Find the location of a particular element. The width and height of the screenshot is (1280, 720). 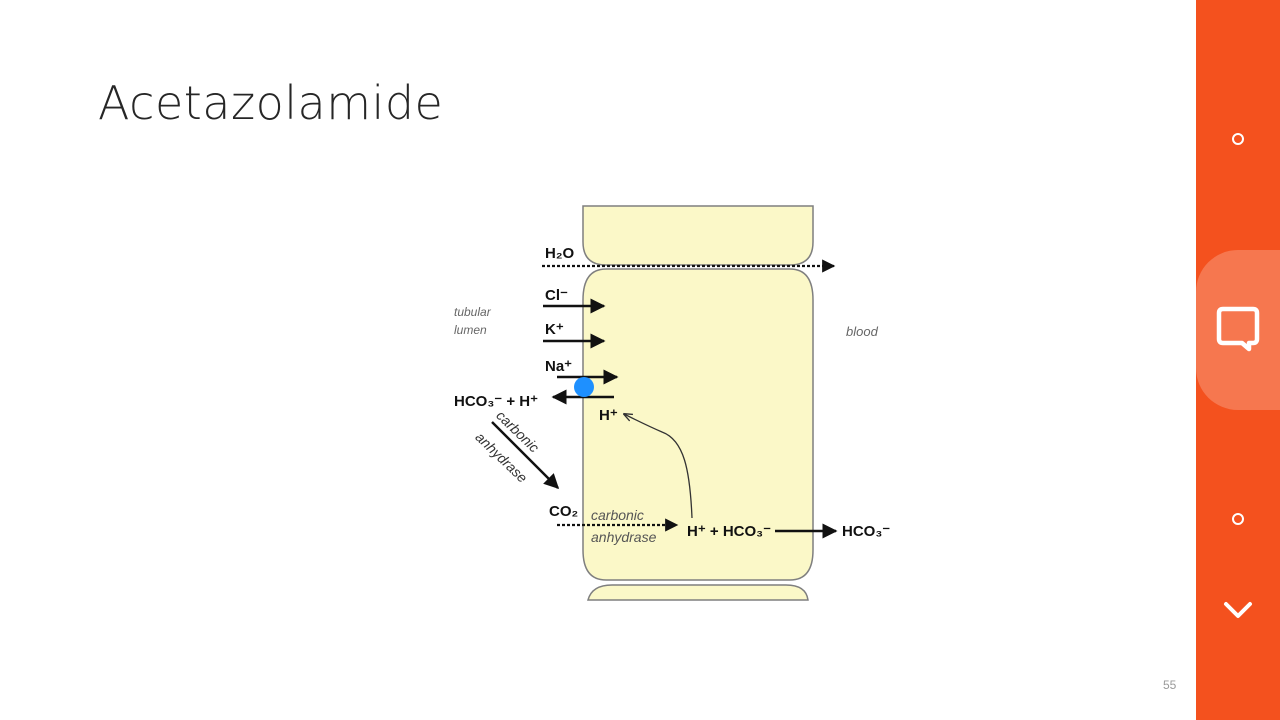

na-label: Na⁺ is located at coordinates (558, 366).